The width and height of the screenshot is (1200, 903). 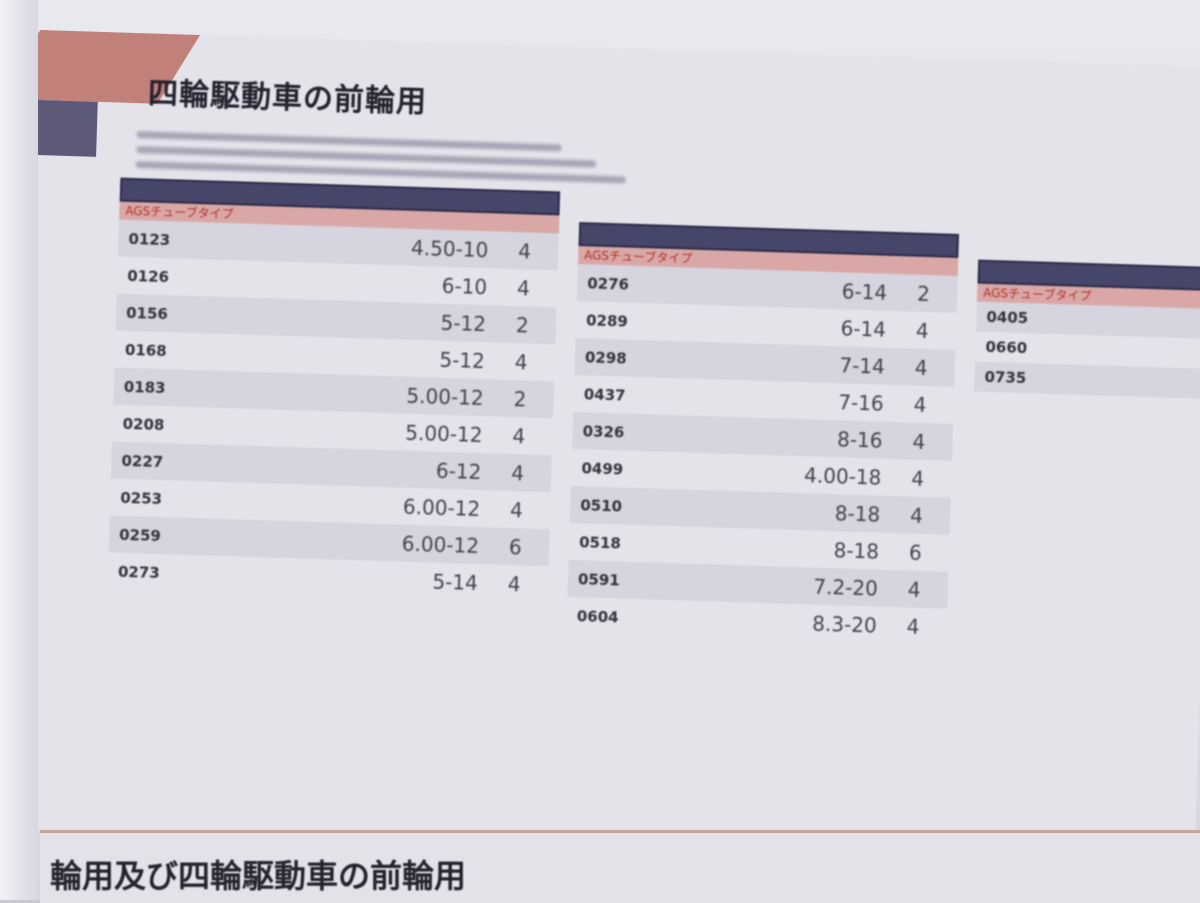 I want to click on cell-size: 8-16, so click(x=859, y=439).